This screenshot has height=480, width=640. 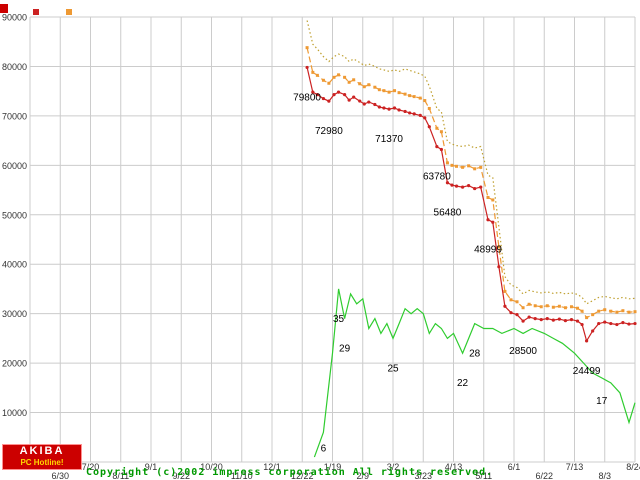 What do you see at coordinates (345, 349) in the screenshot?
I see `svg-text: 29` at bounding box center [345, 349].